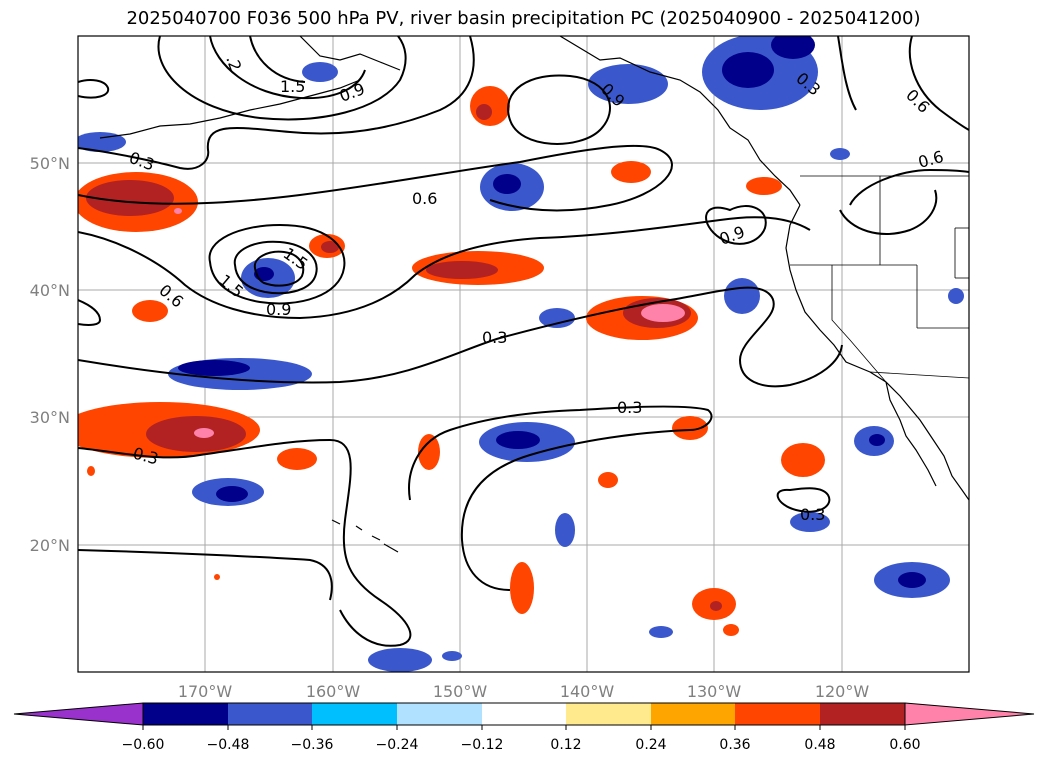  What do you see at coordinates (587, 691) in the screenshot?
I see `lon-label: 140°W` at bounding box center [587, 691].